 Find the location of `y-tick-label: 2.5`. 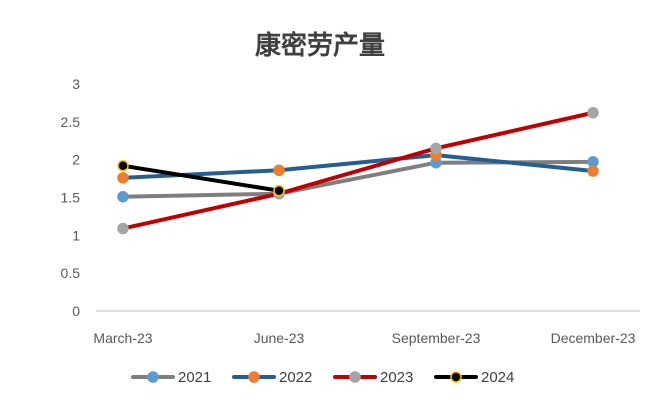

y-tick-label: 2.5 is located at coordinates (71, 122).